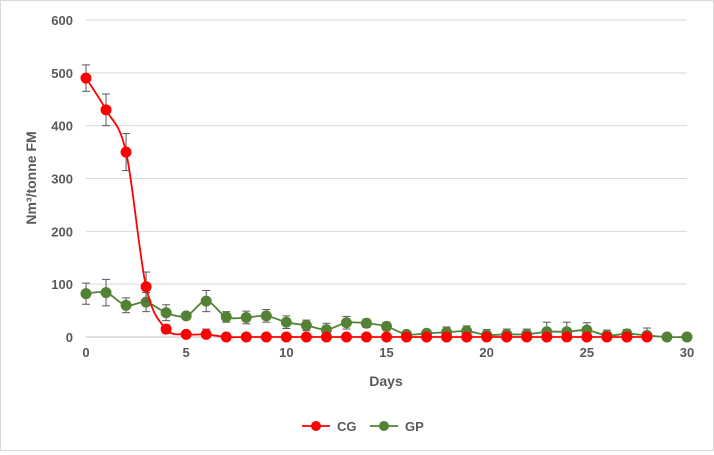 The width and height of the screenshot is (714, 455). I want to click on y-tick-labels: 0 100 200 300 400 500 600, so click(62, 179).